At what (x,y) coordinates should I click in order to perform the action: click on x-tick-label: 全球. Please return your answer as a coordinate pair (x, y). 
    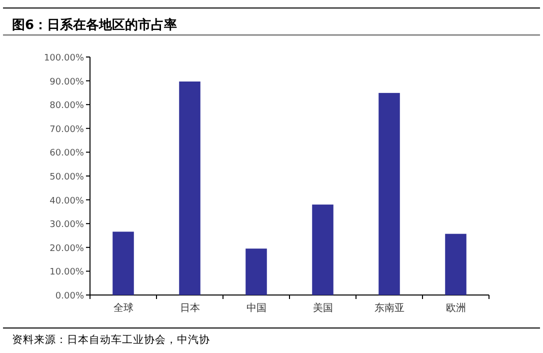
    Looking at the image, I should click on (123, 308).